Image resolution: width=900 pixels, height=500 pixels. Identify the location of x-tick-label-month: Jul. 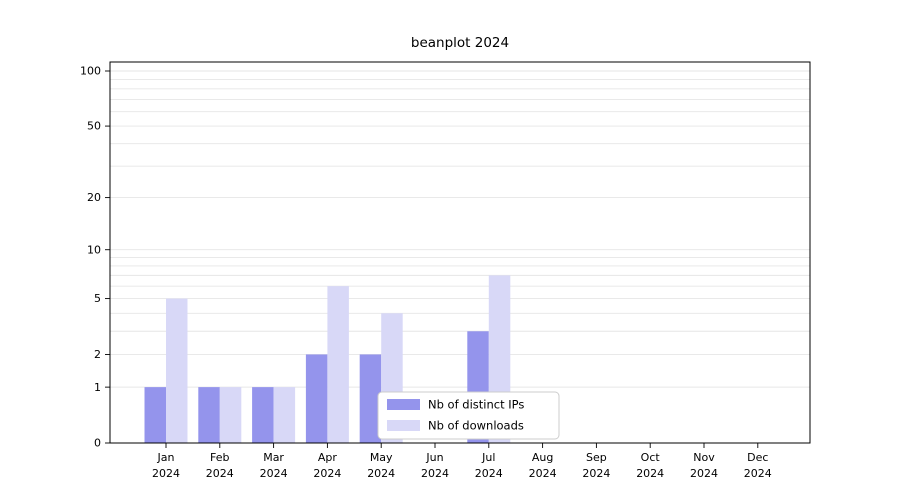
(488, 457).